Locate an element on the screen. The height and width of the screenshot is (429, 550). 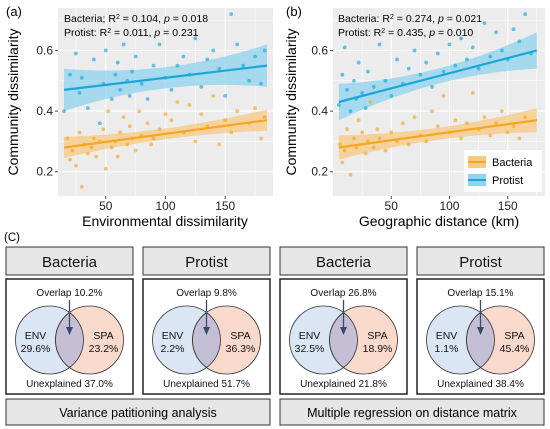
venn-card-title: Bacteria is located at coordinates (344, 262).